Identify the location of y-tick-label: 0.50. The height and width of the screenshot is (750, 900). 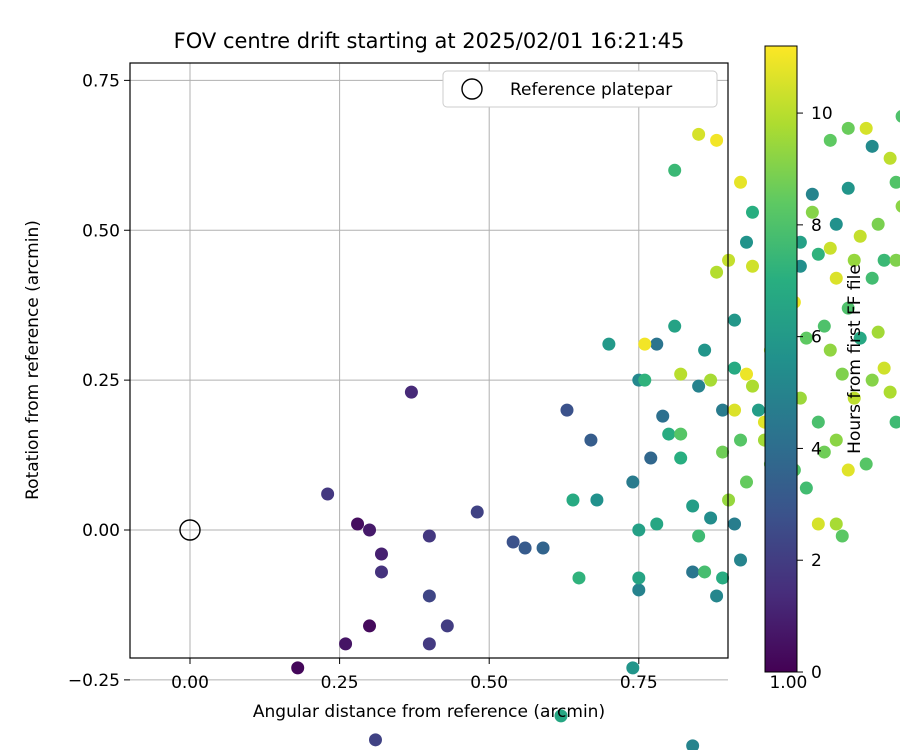
(101, 231).